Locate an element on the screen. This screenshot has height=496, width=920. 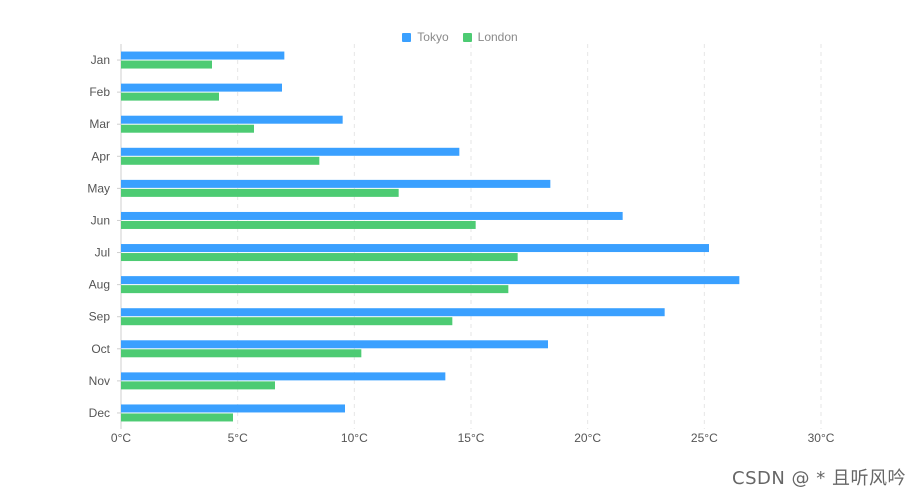
y-tick-label: Jun is located at coordinates (100, 220).